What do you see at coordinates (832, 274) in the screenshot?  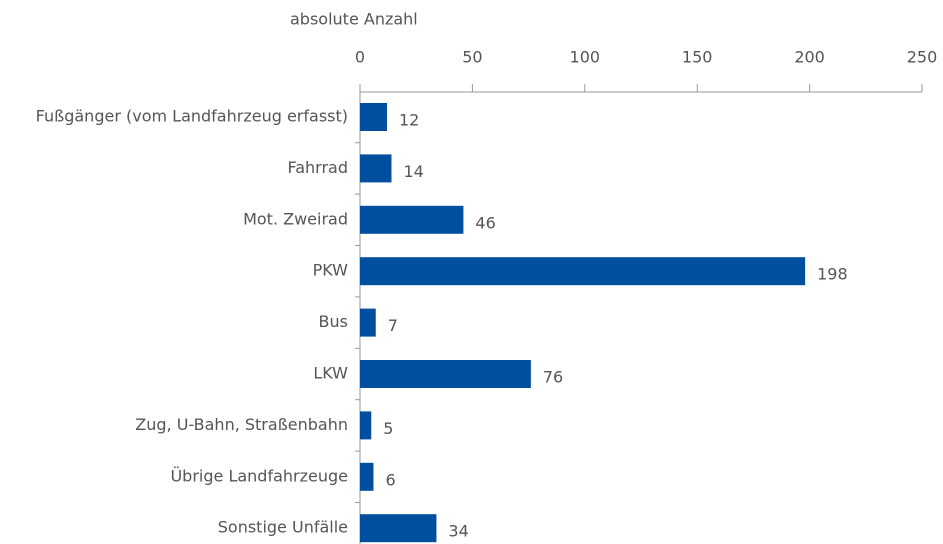 I see `value-label: 198` at bounding box center [832, 274].